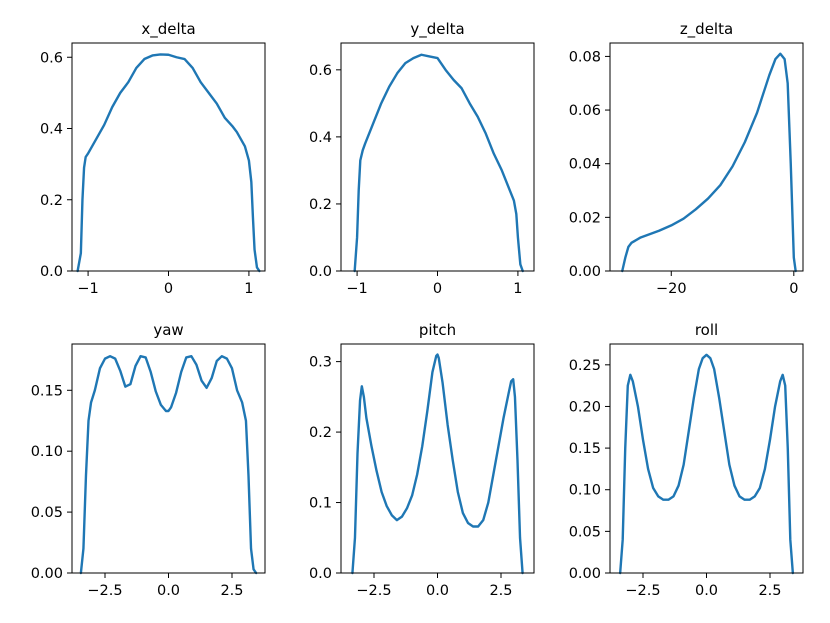 The width and height of the screenshot is (830, 623). What do you see at coordinates (585, 57) in the screenshot?
I see `y-tick-label: 0.08` at bounding box center [585, 57].